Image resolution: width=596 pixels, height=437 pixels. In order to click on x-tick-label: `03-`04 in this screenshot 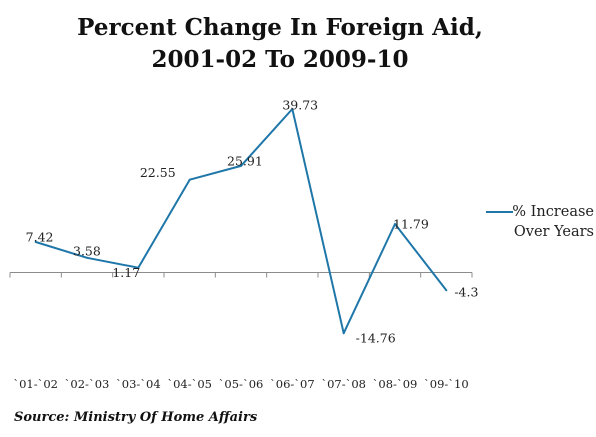, I will do `click(138, 384)`.